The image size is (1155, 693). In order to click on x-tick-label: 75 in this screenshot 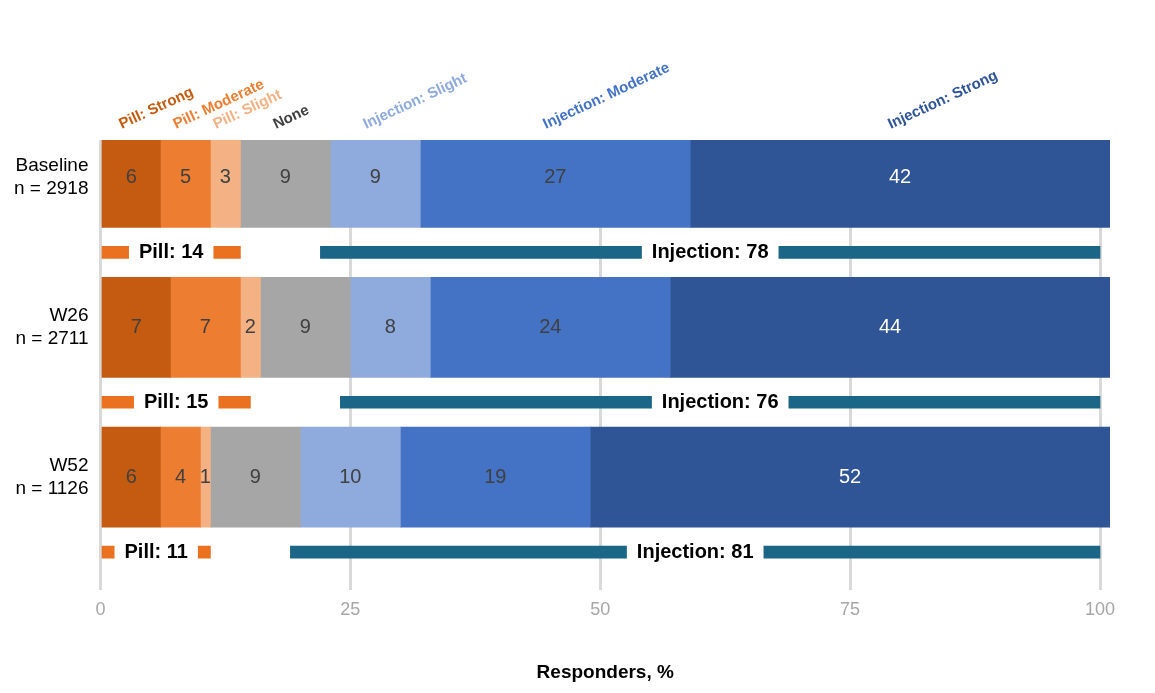, I will do `click(850, 609)`.